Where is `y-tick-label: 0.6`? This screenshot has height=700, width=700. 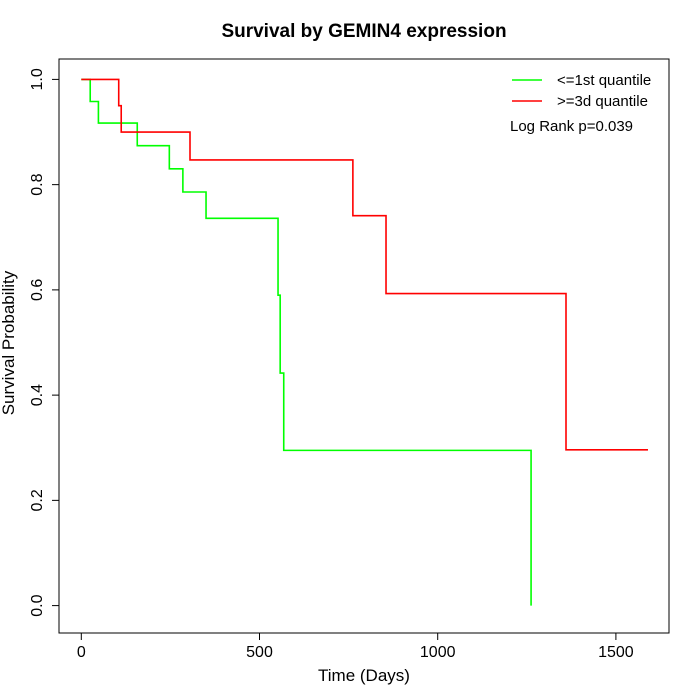
y-tick-label: 0.6 is located at coordinates (37, 290).